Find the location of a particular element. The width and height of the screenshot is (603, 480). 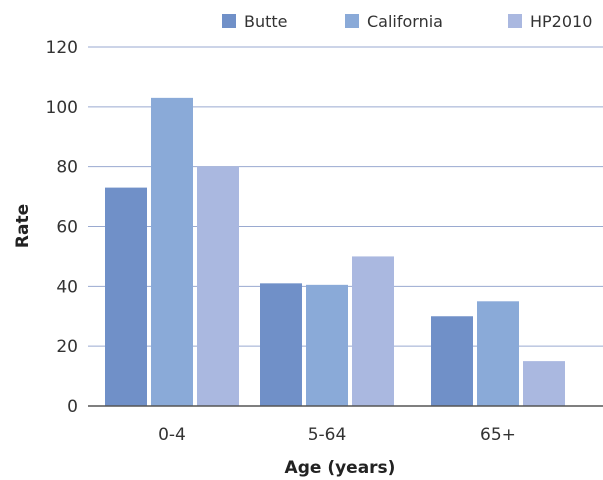

x-tick-label: 5-64 is located at coordinates (327, 435).